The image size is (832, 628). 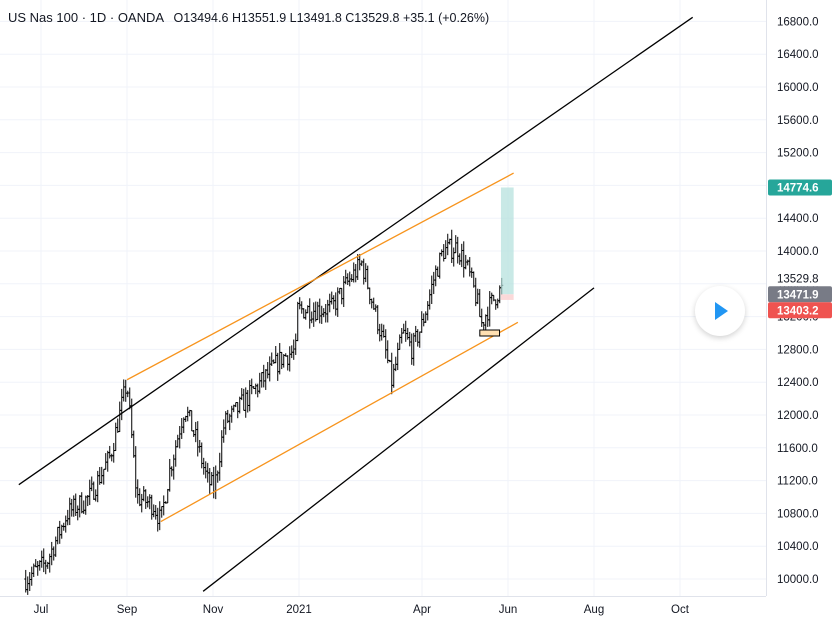 What do you see at coordinates (507, 297) in the screenshot?
I see `stop-zone` at bounding box center [507, 297].